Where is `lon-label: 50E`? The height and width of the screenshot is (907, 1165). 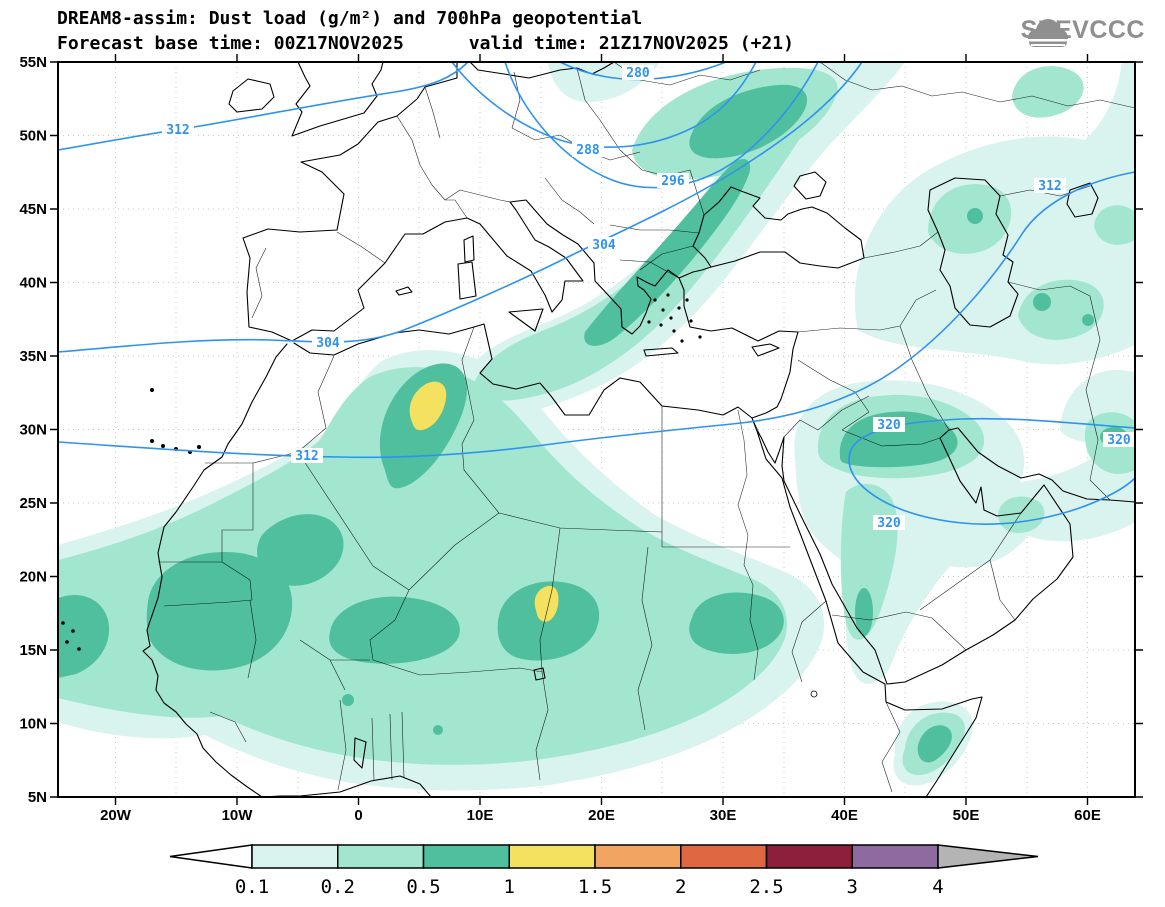
lon-label: 50E is located at coordinates (966, 815).